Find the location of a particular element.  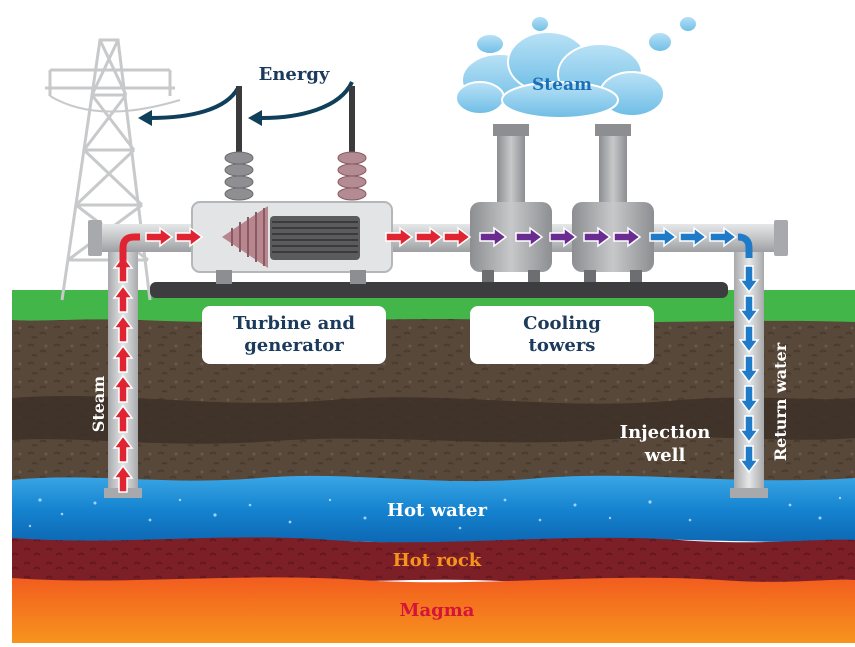

hot-water-layer is located at coordinates (433, 510).